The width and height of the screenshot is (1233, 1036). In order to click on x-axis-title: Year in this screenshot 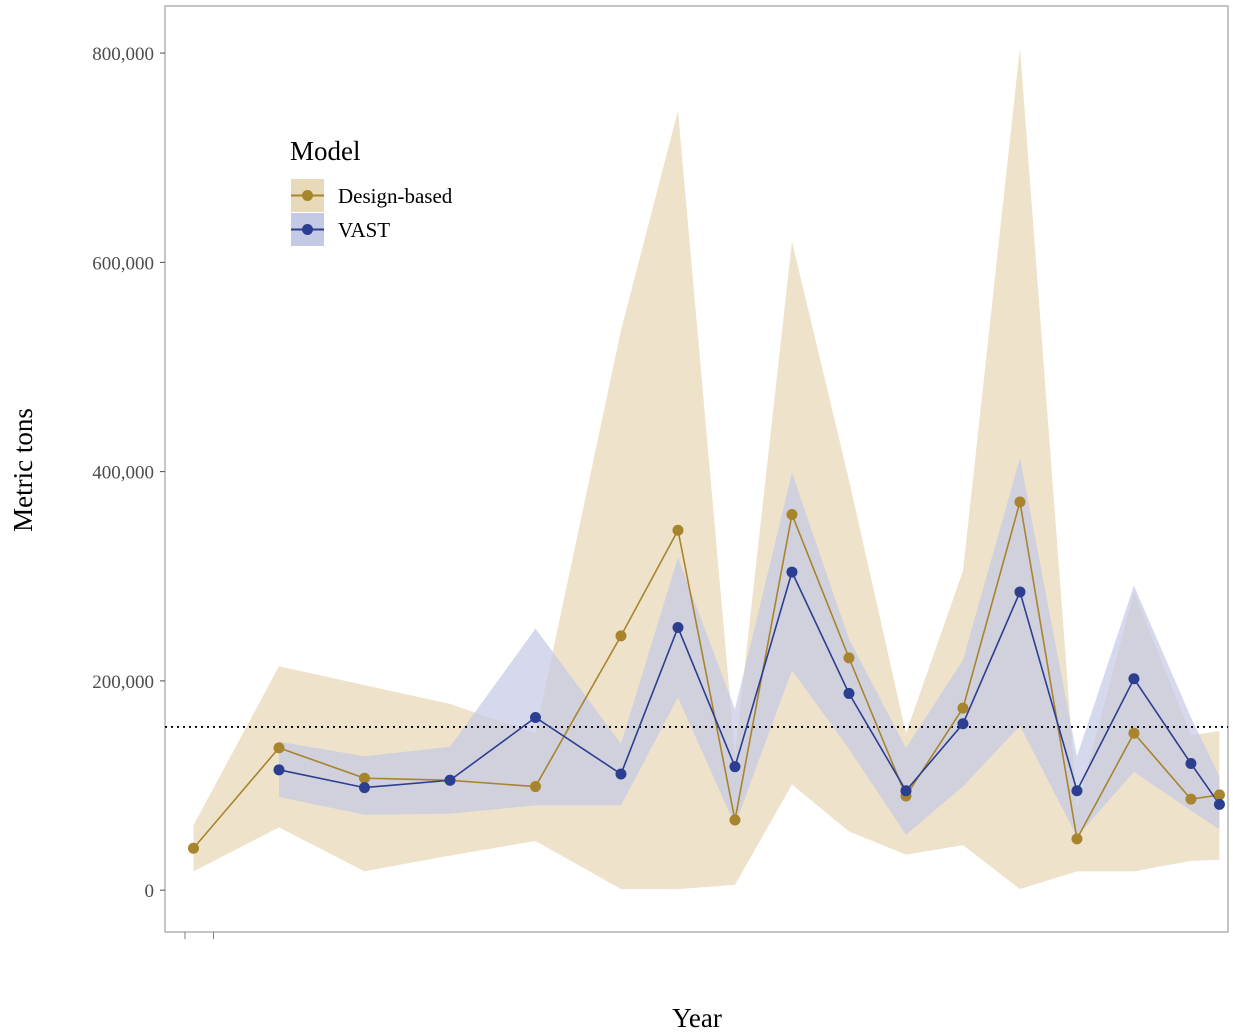, I will do `click(697, 1018)`.